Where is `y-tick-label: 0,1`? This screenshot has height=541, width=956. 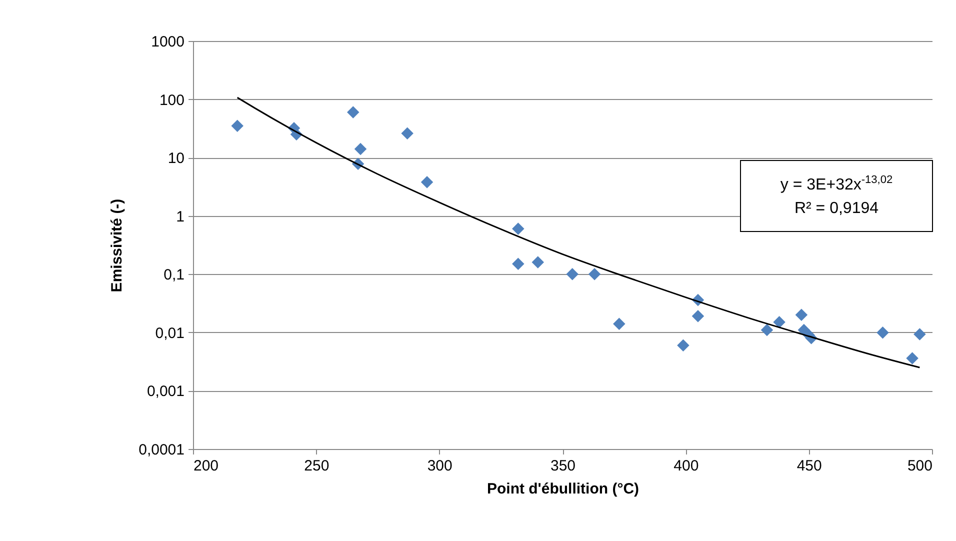 y-tick-label: 0,1 is located at coordinates (174, 275).